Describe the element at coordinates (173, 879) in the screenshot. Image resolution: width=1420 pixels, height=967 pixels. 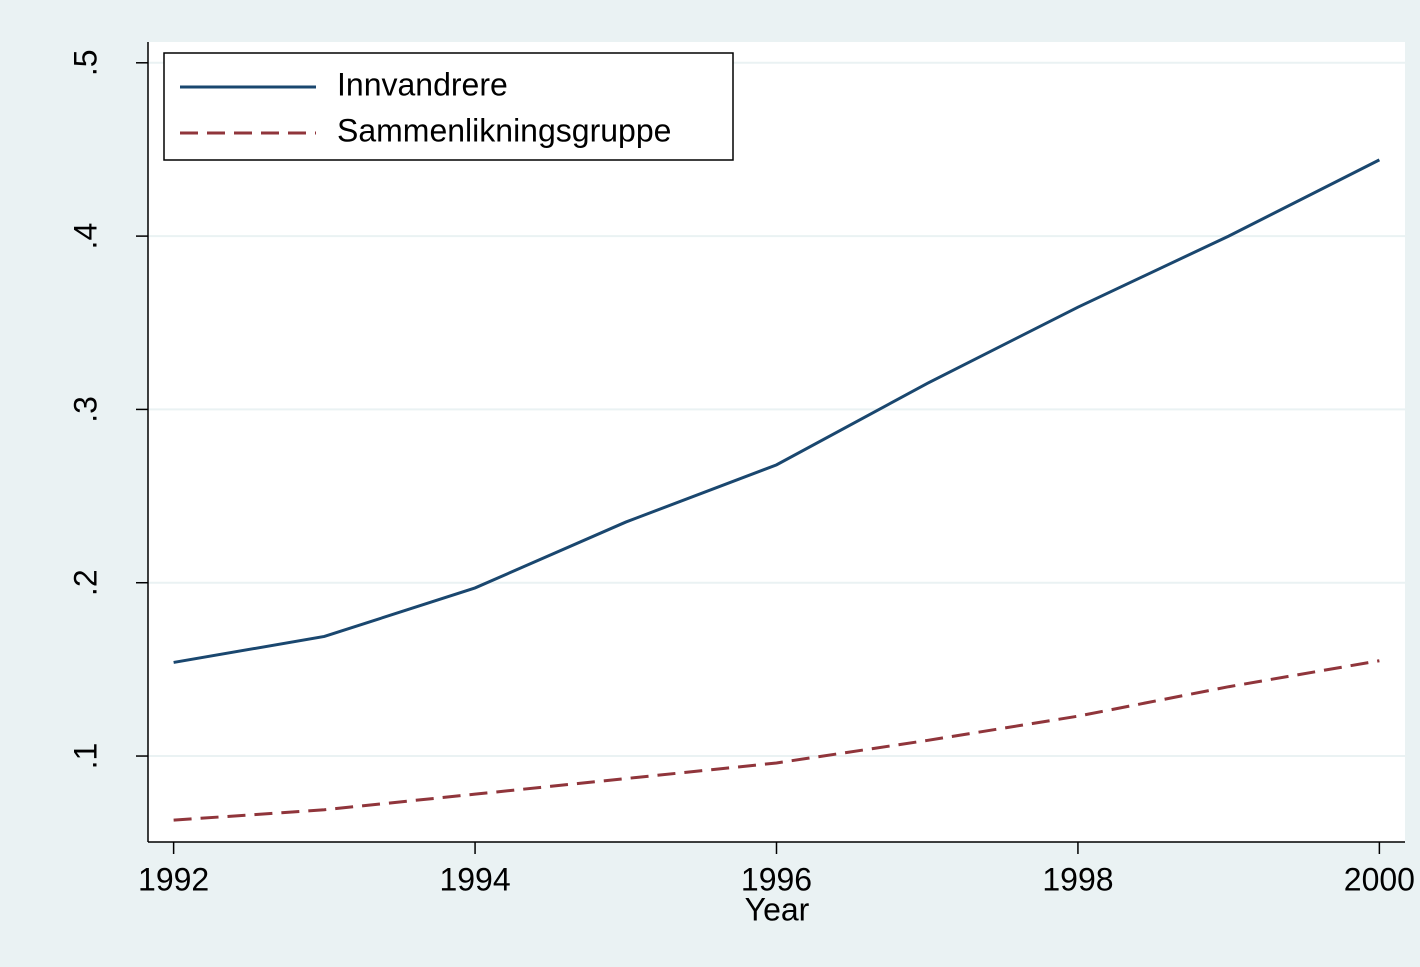
I see `x-tick-label: 1992` at that location.